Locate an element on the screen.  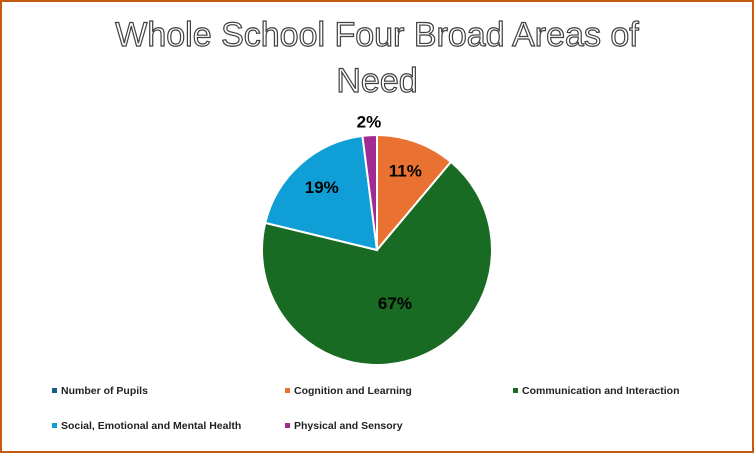
legend-label: Social, Emotional and Mental Health is located at coordinates (151, 426).